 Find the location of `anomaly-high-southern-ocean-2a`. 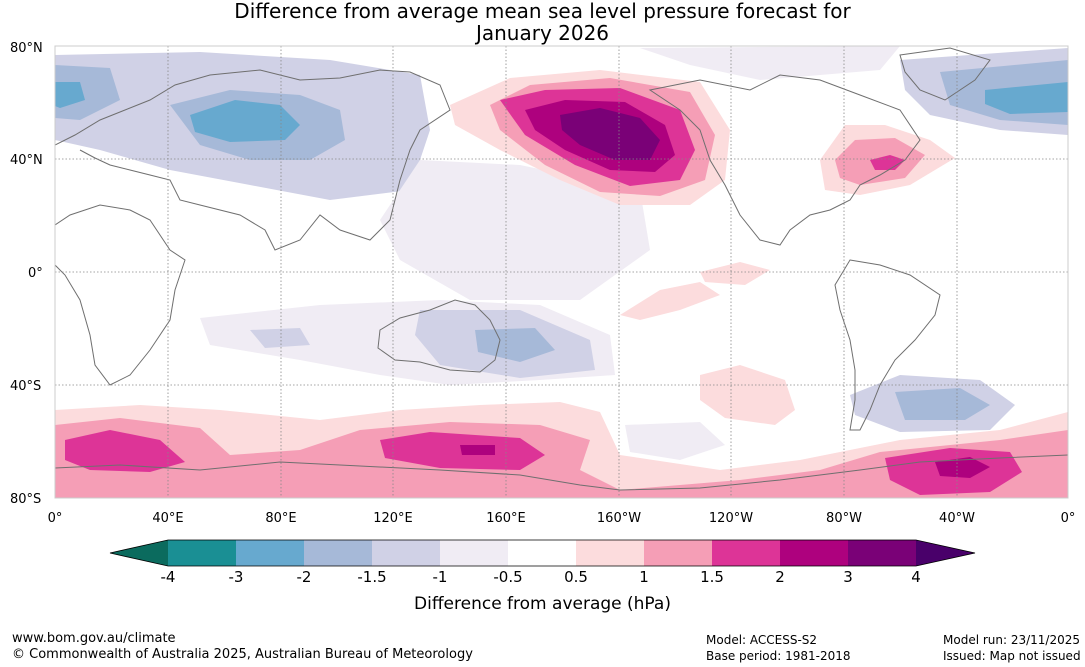

anomaly-high-southern-ocean-2a is located at coordinates (125, 451).